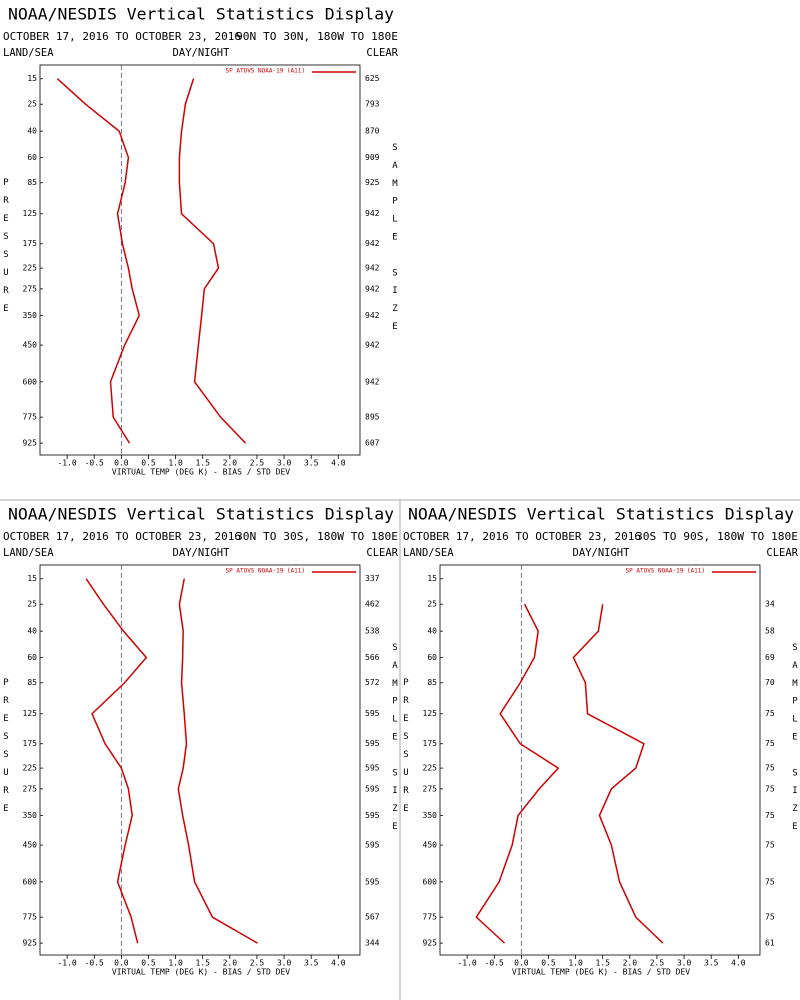 The width and height of the screenshot is (800, 1000). I want to click on sample-size-label: 595, so click(372, 743).